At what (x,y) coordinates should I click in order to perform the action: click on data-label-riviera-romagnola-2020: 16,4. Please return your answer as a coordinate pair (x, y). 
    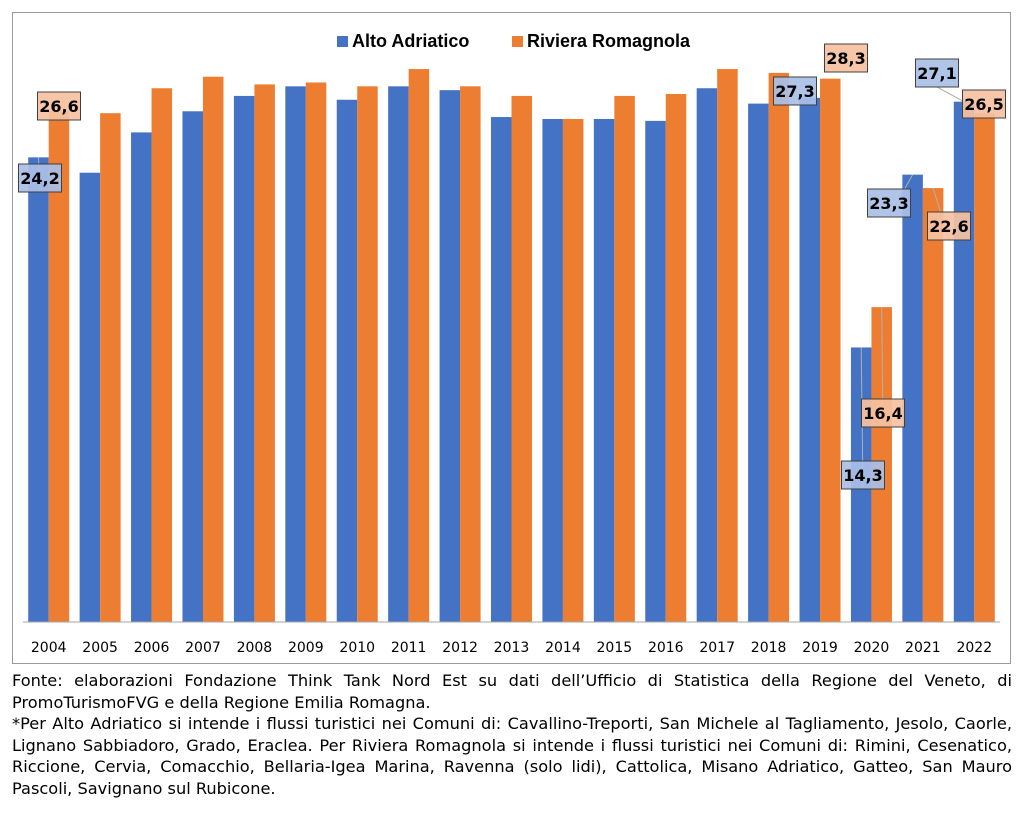
    Looking at the image, I should click on (882, 413).